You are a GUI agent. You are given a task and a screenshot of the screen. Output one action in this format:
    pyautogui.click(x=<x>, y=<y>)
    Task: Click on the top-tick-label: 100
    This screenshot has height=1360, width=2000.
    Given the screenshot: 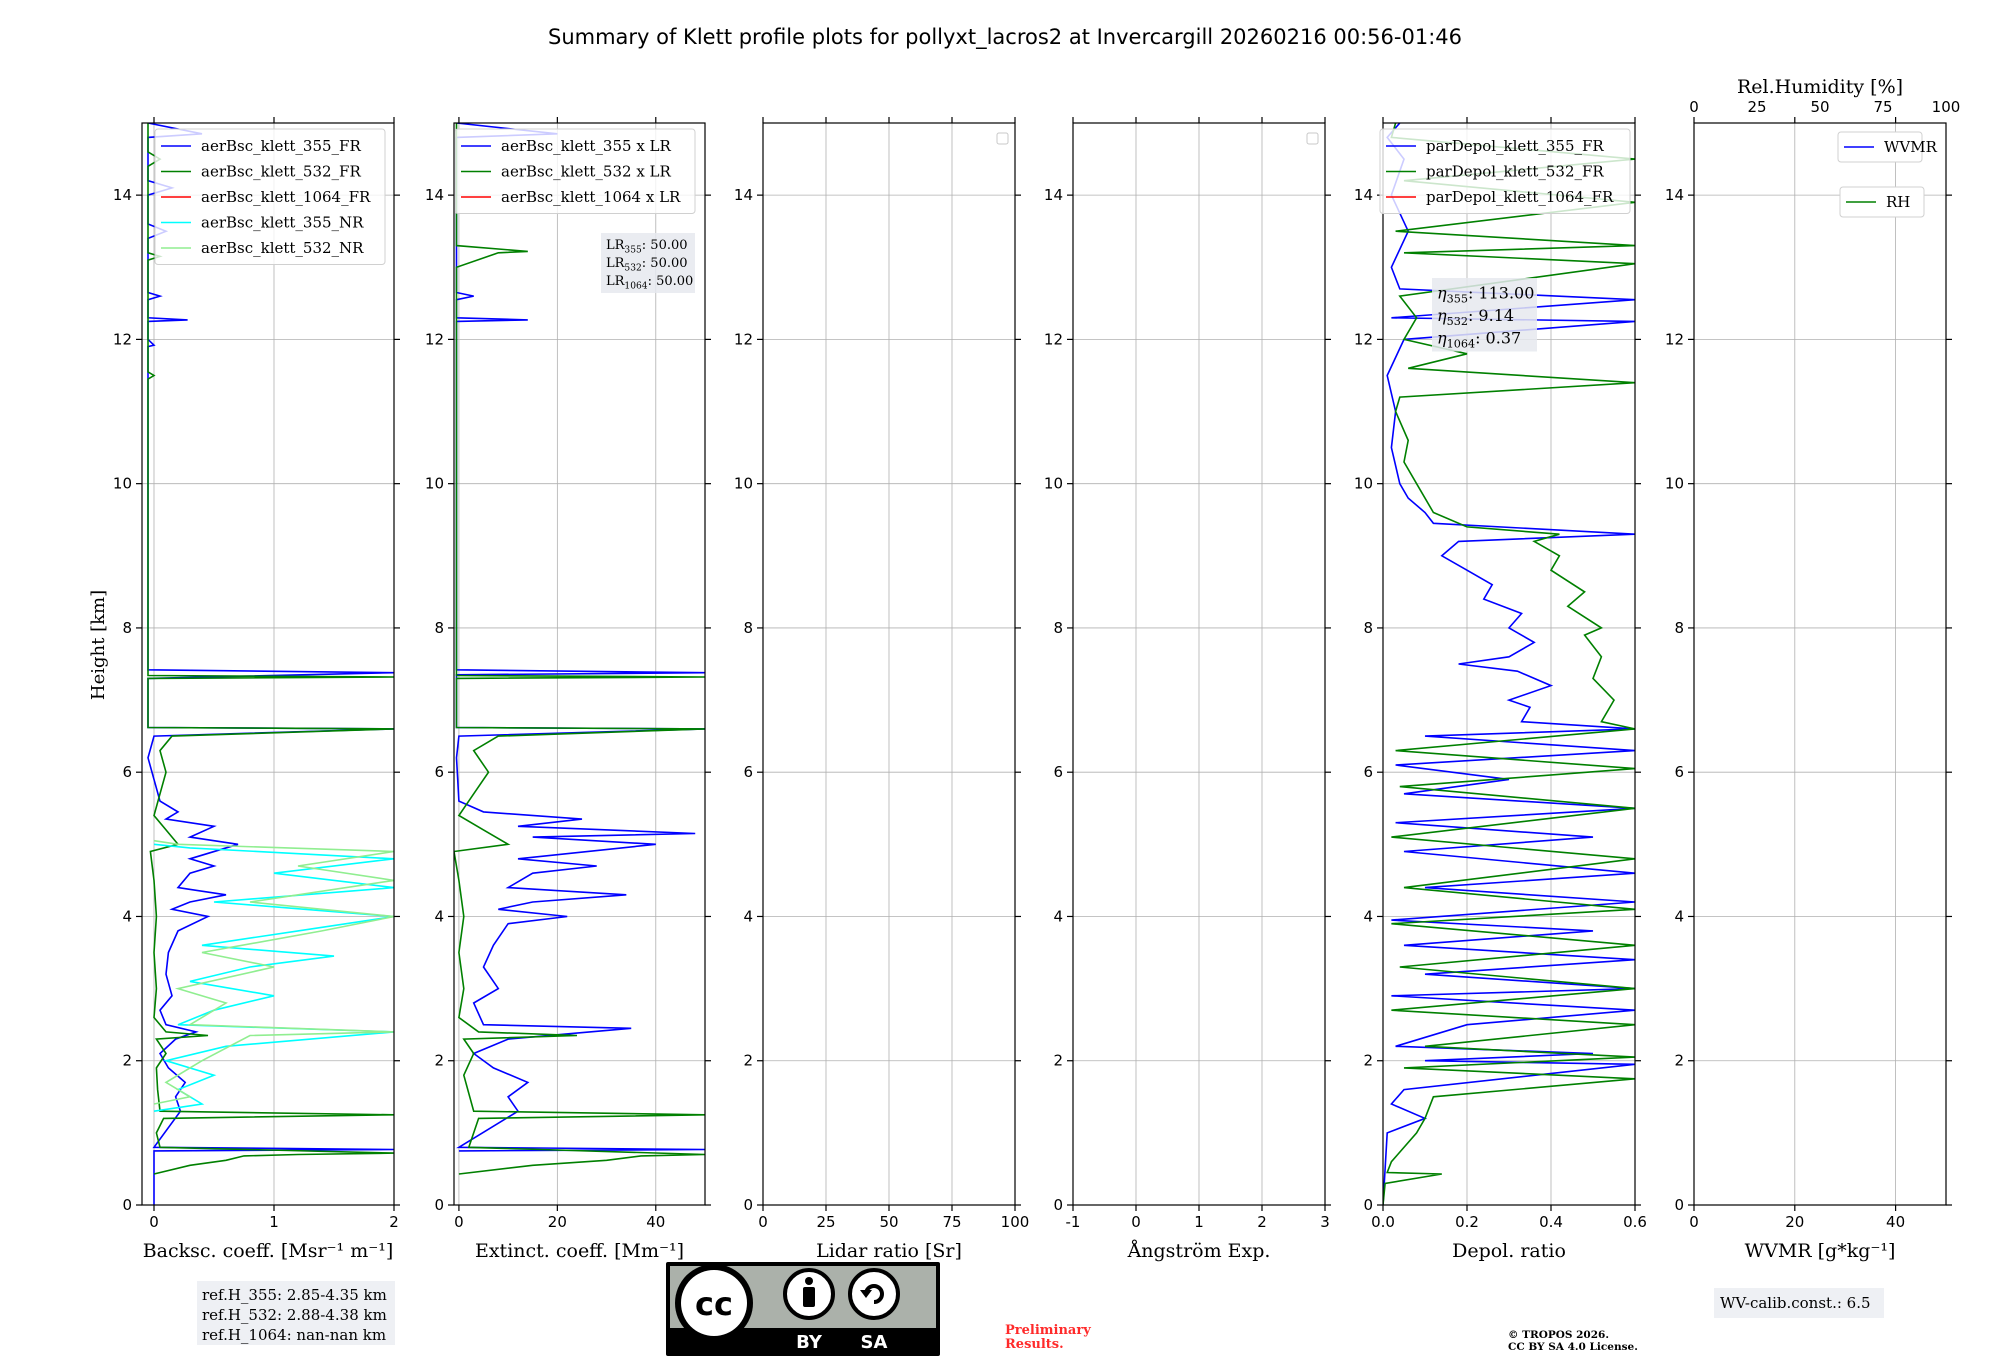 What is the action you would take?
    pyautogui.click(x=1946, y=107)
    